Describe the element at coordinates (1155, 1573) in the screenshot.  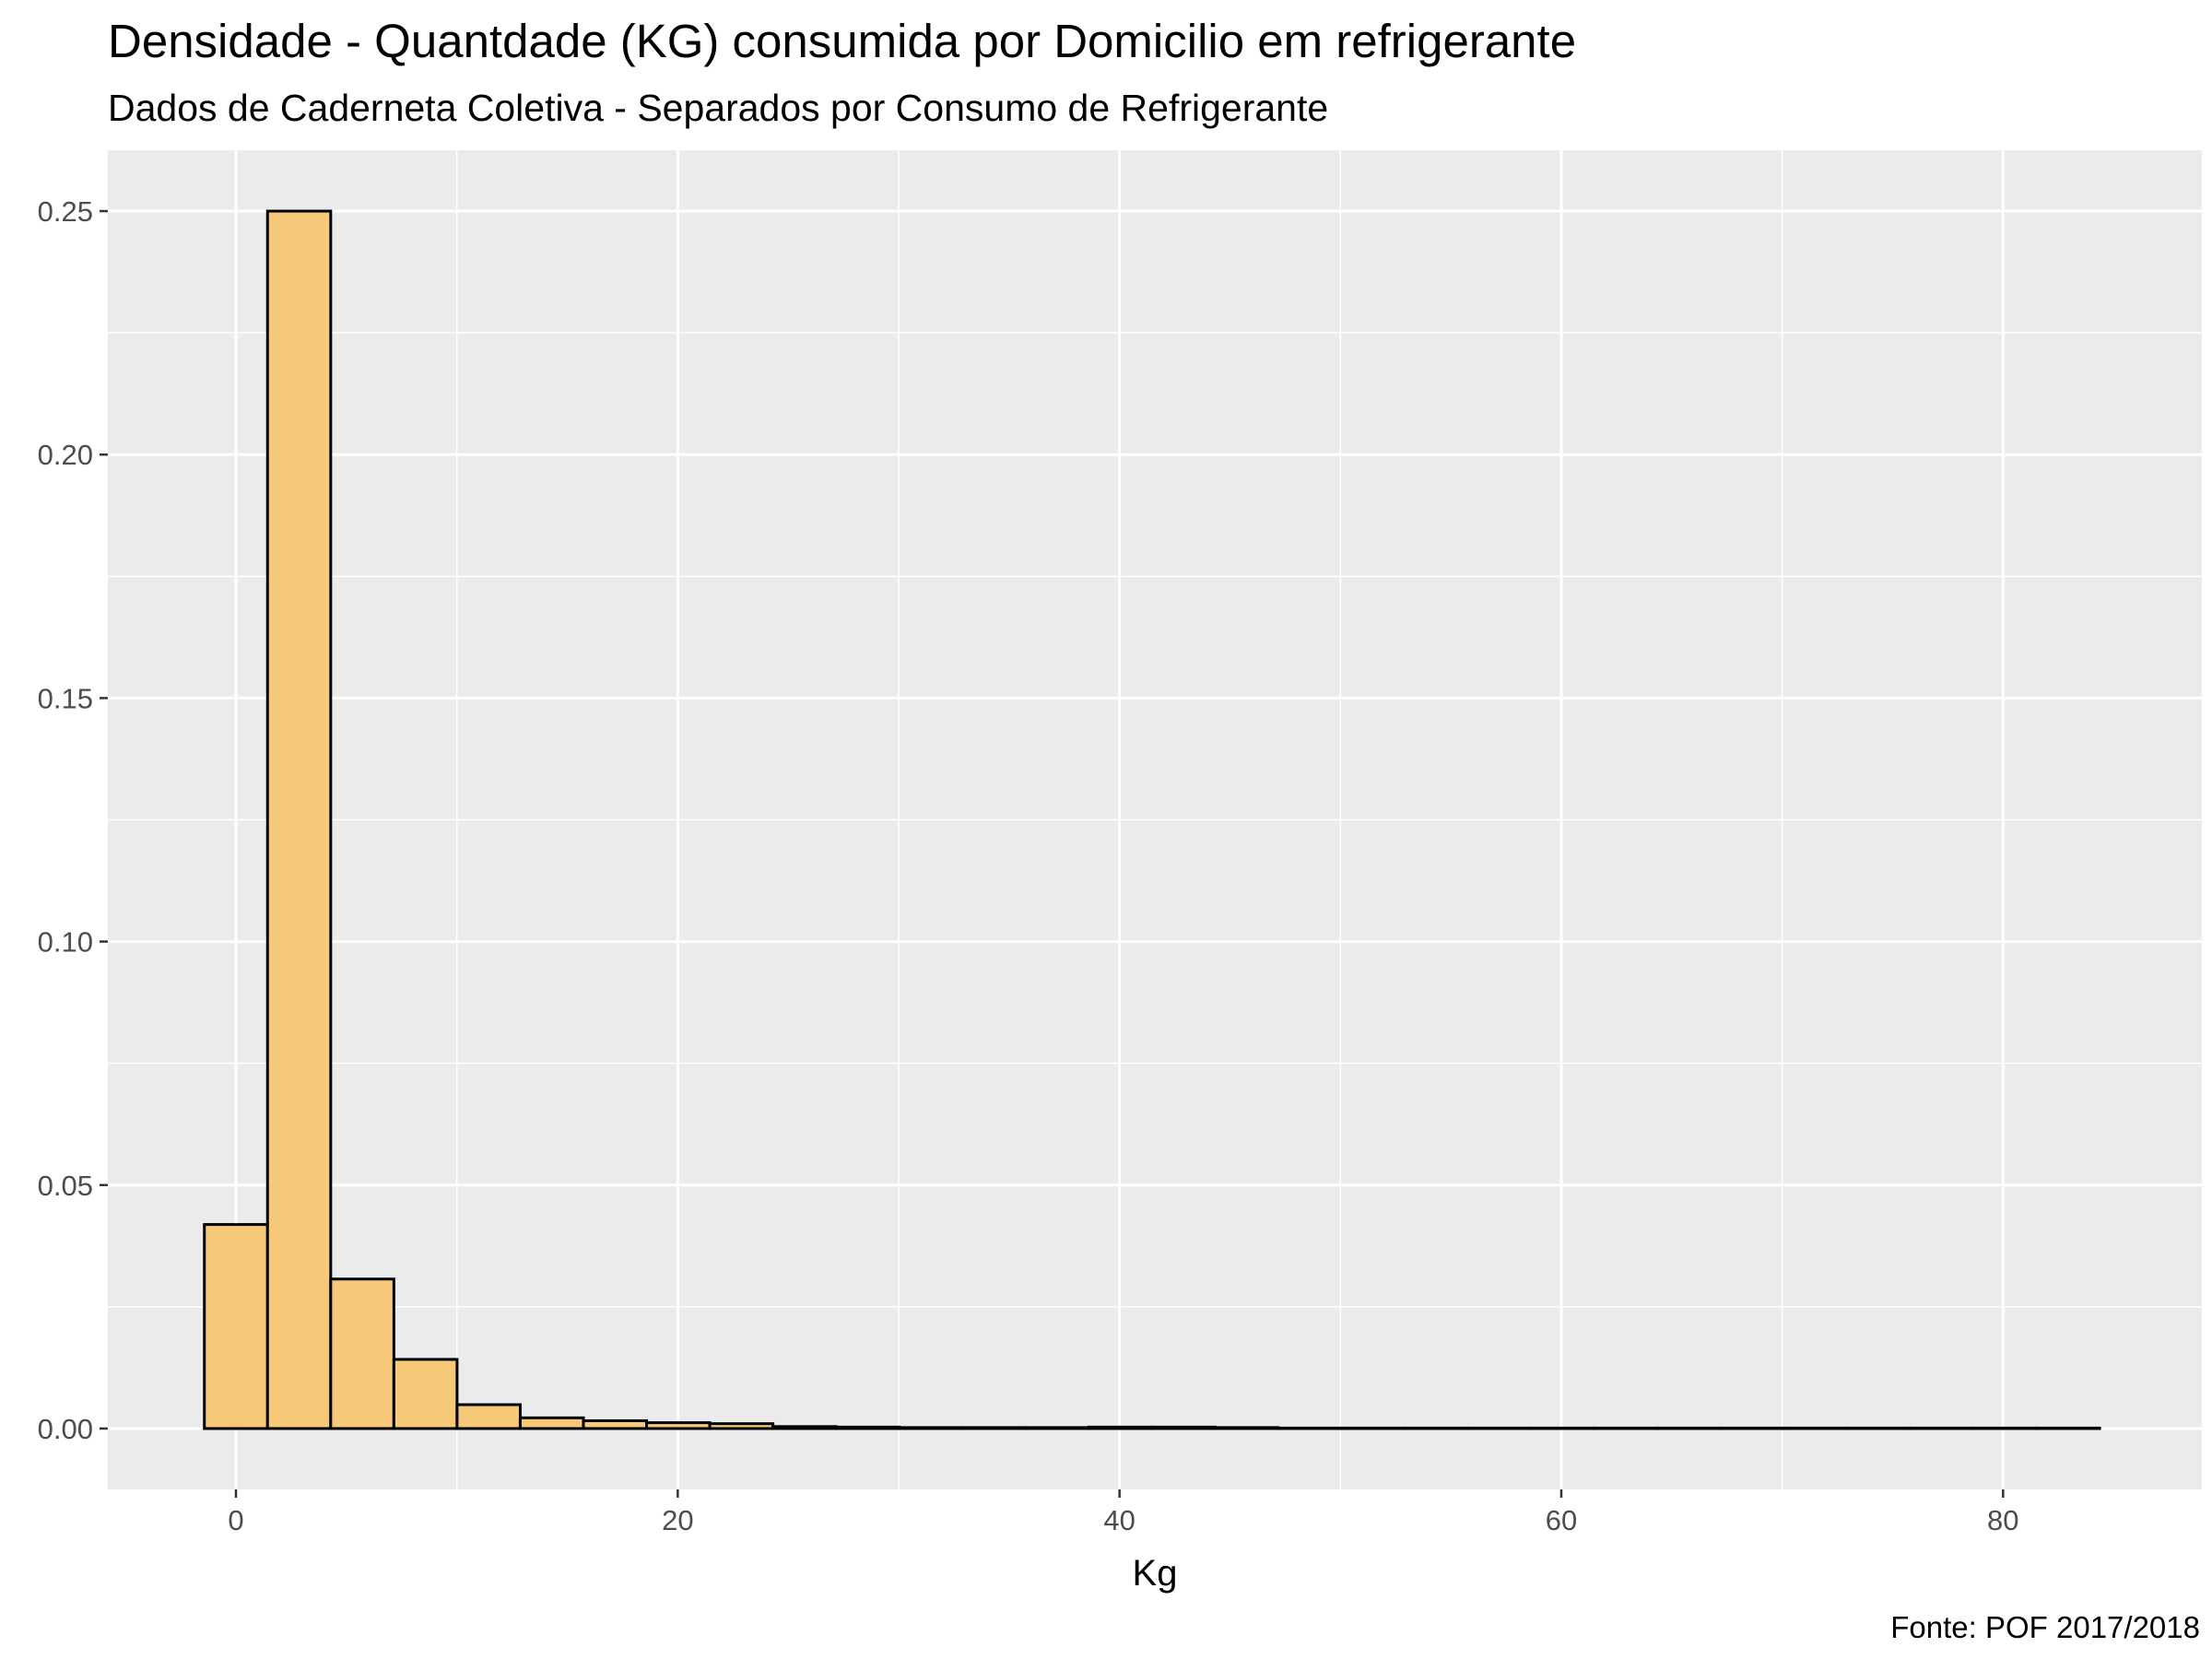
I see `x-axis-title: Kg` at that location.